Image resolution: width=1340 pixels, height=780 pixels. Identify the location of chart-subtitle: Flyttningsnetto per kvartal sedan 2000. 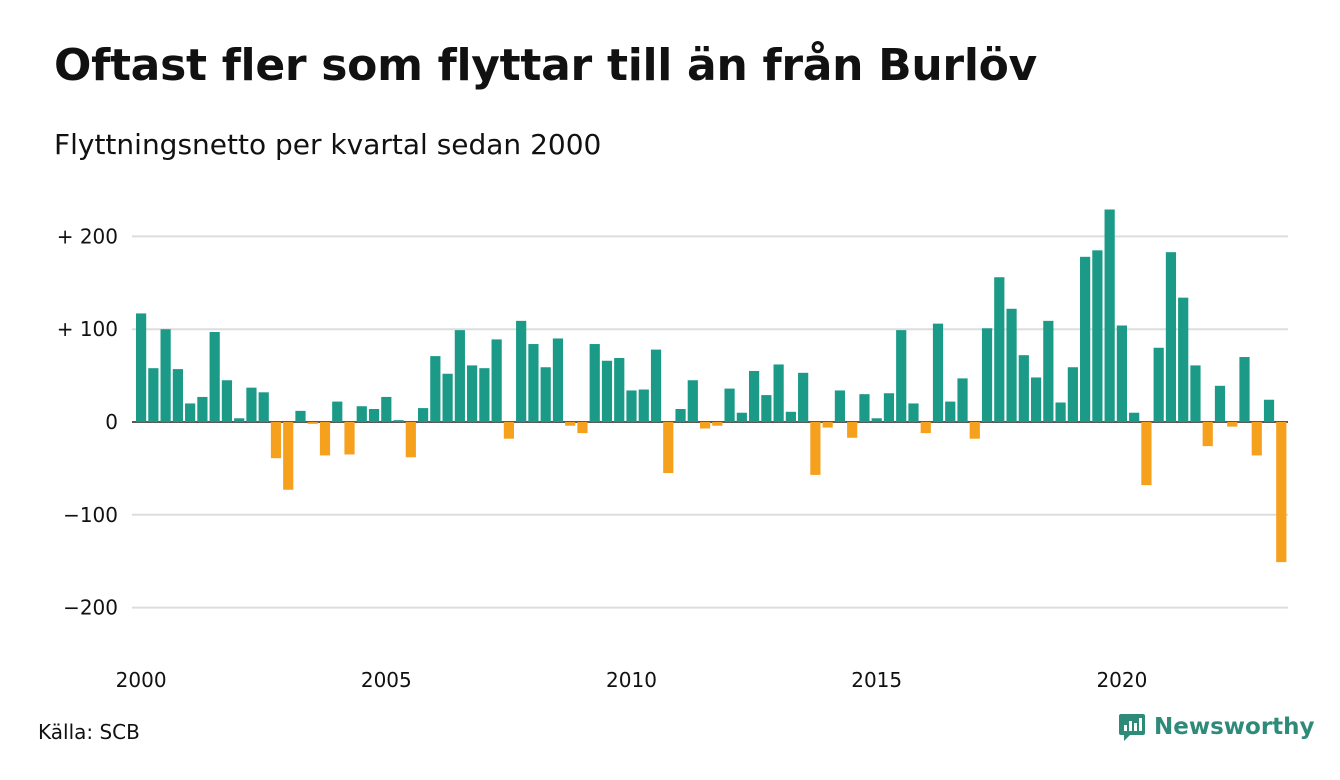
(328, 144).